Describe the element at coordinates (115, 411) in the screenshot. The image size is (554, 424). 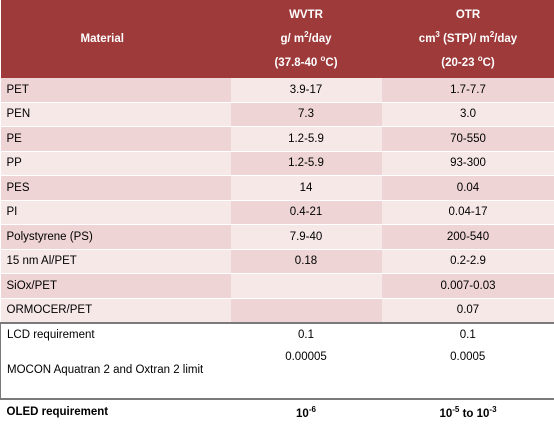
I see `material-cell: OLED requirement` at that location.